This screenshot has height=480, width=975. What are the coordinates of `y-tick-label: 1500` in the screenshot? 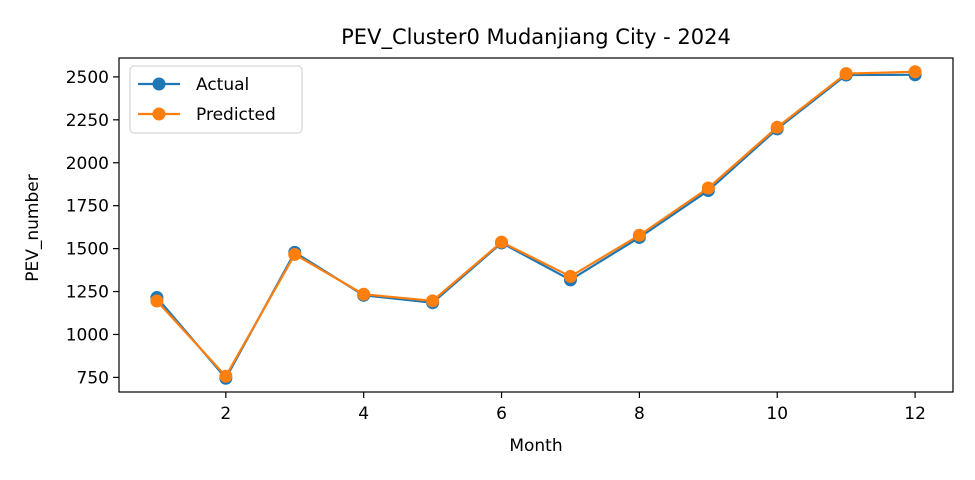 It's located at (87, 250).